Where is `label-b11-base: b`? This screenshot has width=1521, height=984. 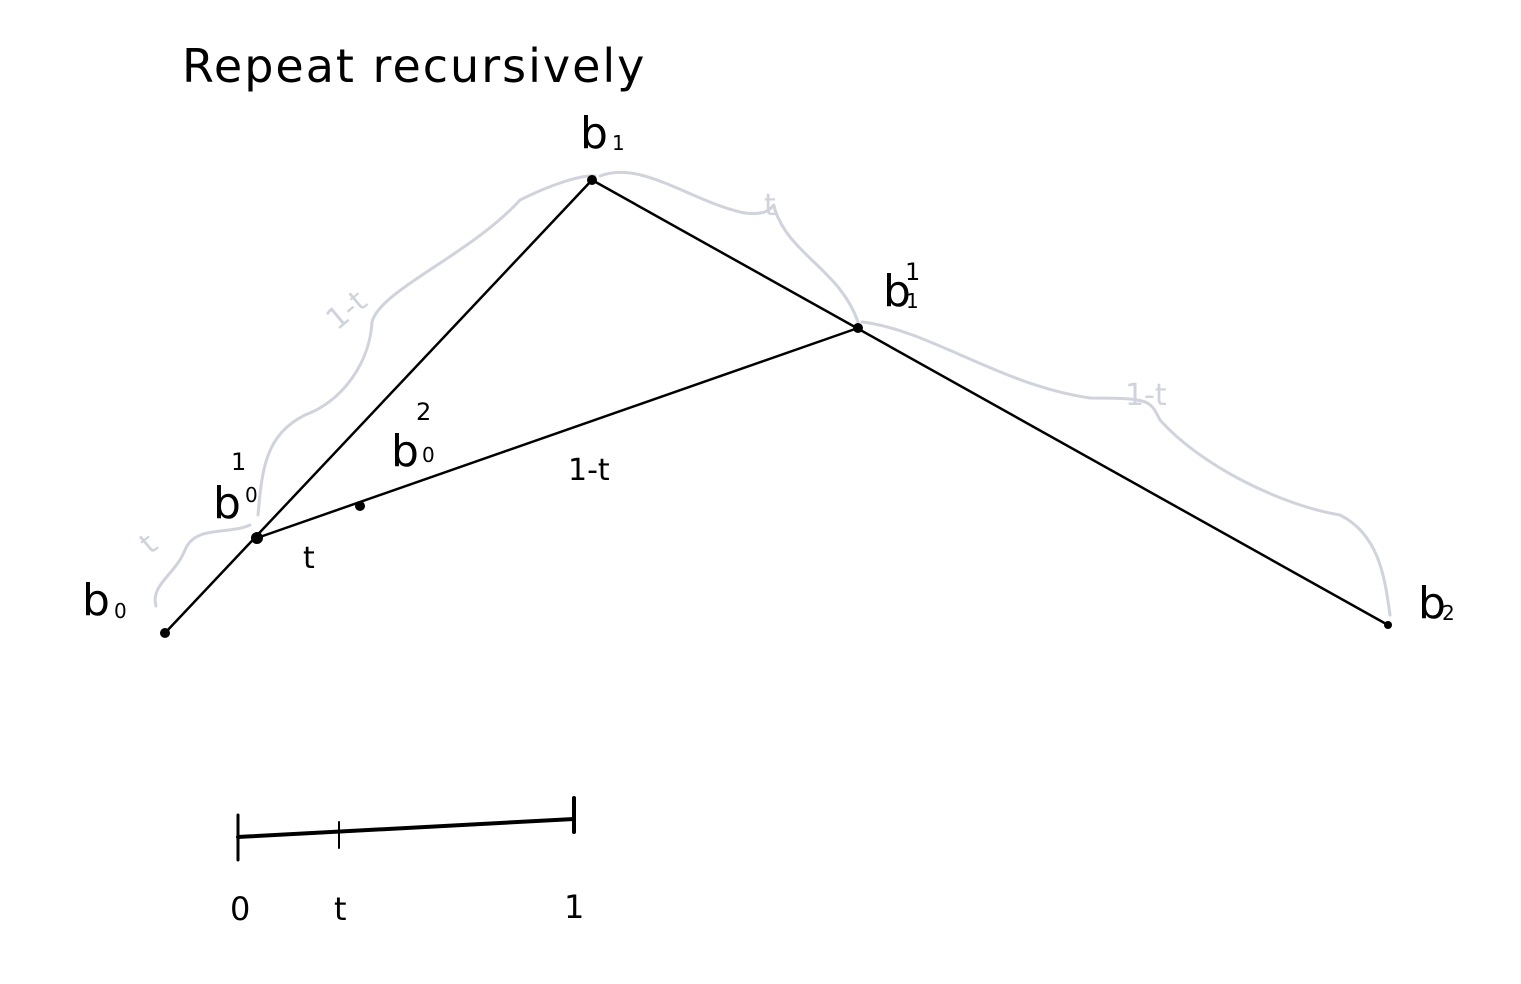
label-b11-base: b is located at coordinates (897, 291).